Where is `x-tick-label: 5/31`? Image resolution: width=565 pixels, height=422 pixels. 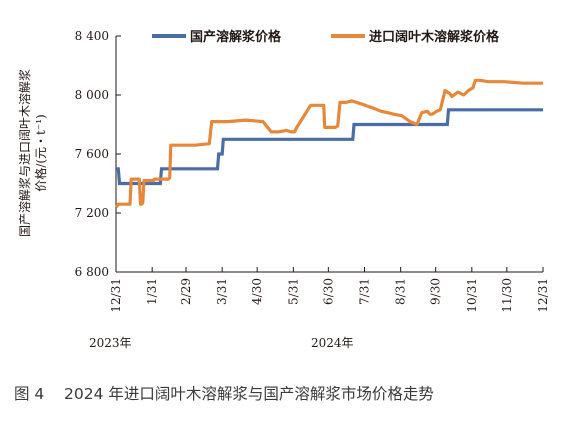 x-tick-label: 5/31 is located at coordinates (293, 291).